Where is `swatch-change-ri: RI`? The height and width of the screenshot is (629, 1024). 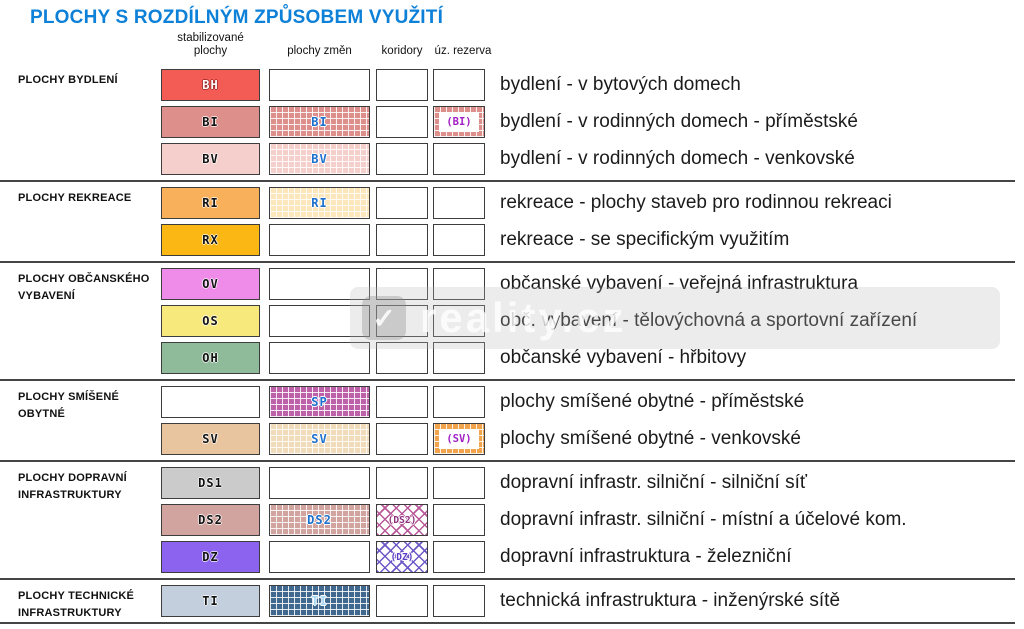 swatch-change-ri: RI is located at coordinates (319, 203).